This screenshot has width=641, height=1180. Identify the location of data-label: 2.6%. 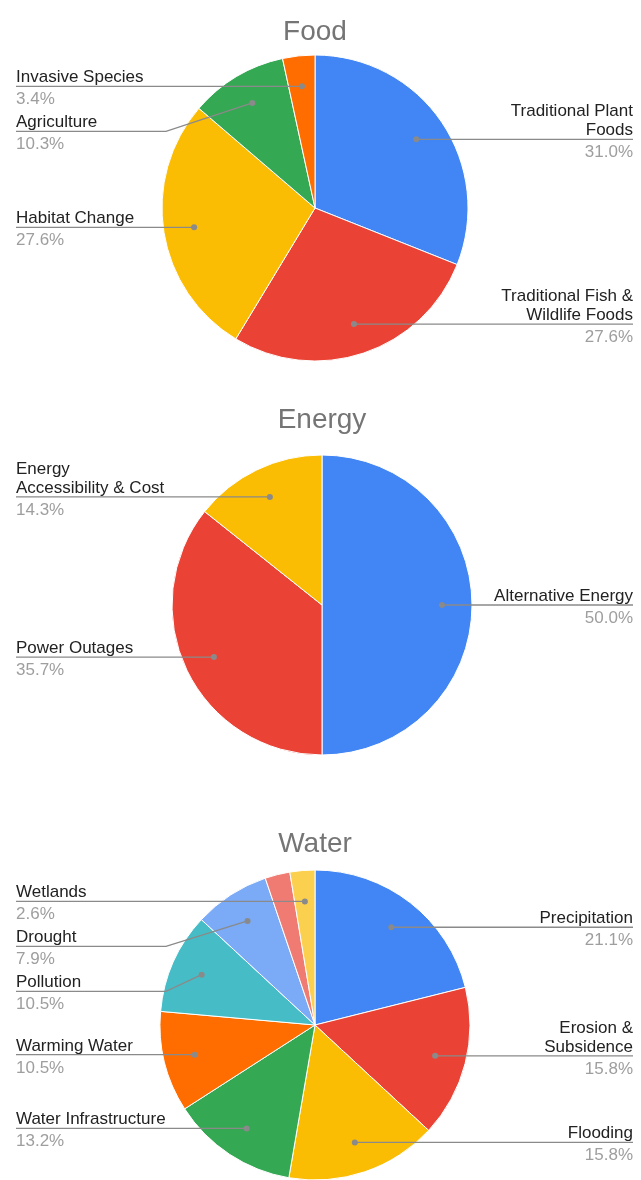
(35, 914).